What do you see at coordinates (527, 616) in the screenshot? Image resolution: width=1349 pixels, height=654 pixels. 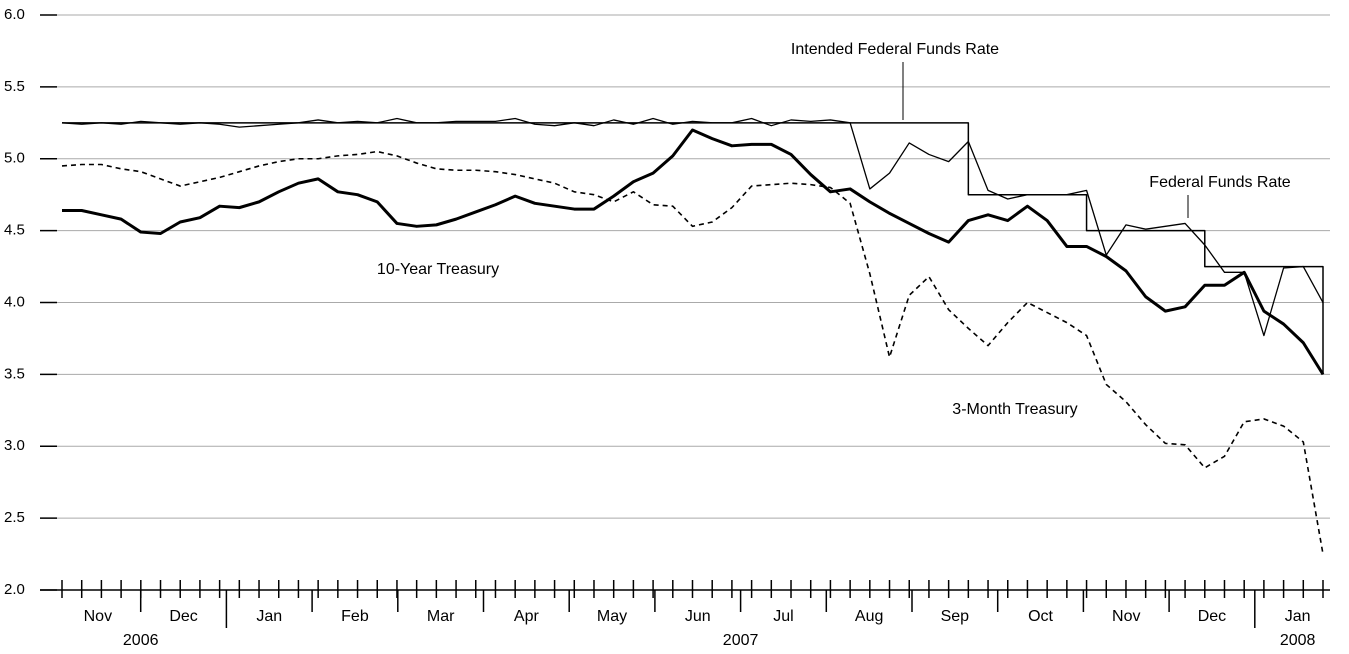 I see `month-label: Apr` at bounding box center [527, 616].